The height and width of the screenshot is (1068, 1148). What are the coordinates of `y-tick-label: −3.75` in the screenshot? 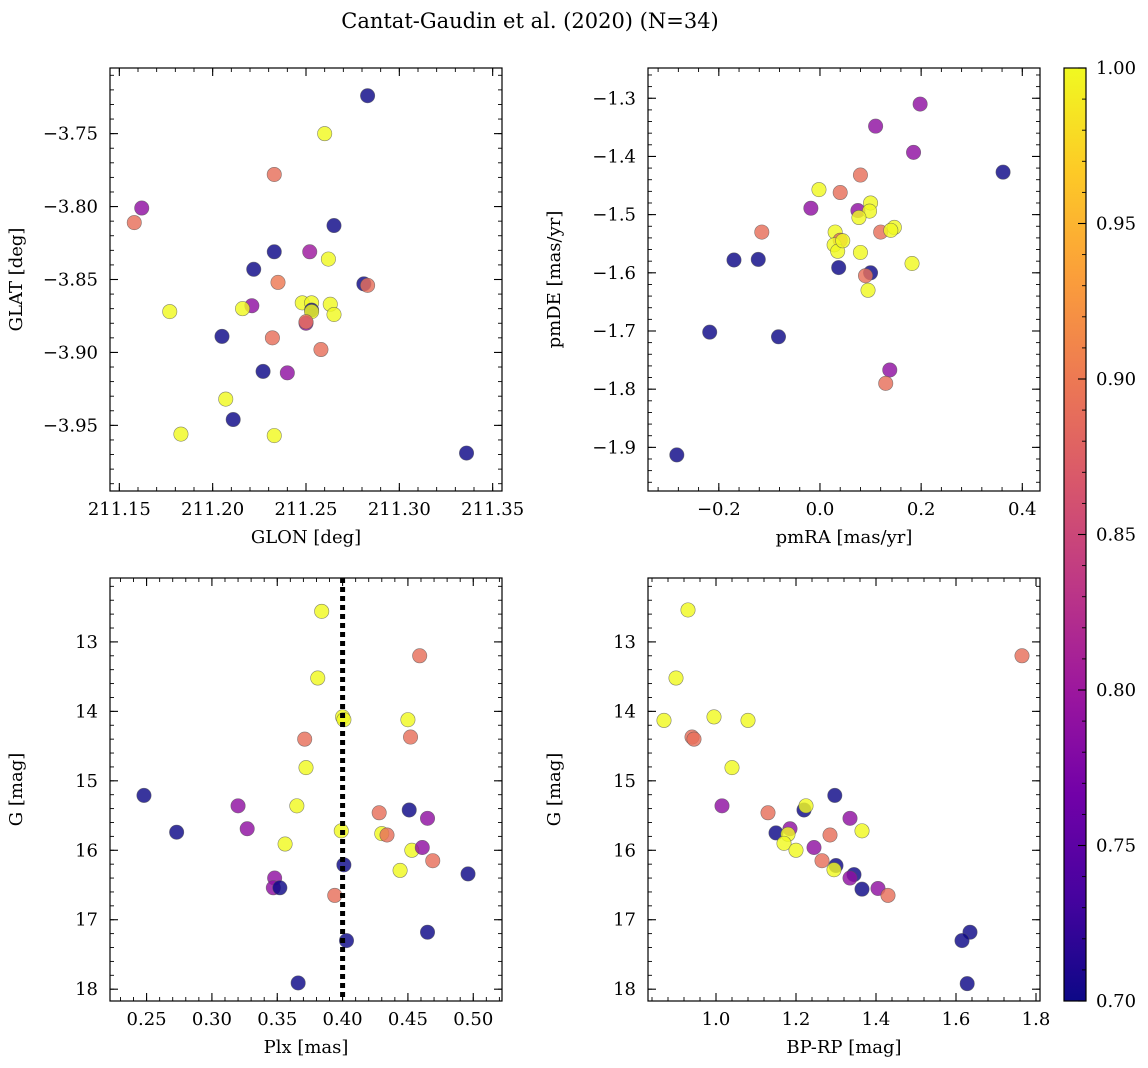 It's located at (70, 134).